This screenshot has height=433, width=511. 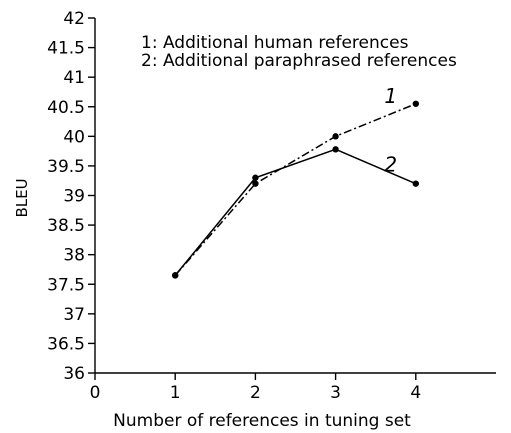 I want to click on x-tick-label: 4, so click(x=415, y=393).